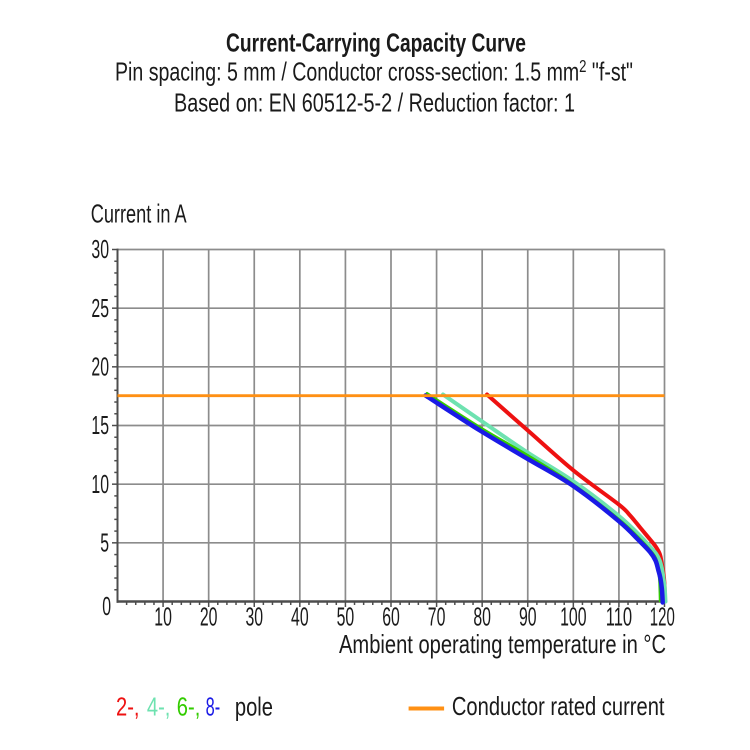 This screenshot has width=750, height=750. Describe the element at coordinates (528, 617) in the screenshot. I see `svg-text: 90` at that location.